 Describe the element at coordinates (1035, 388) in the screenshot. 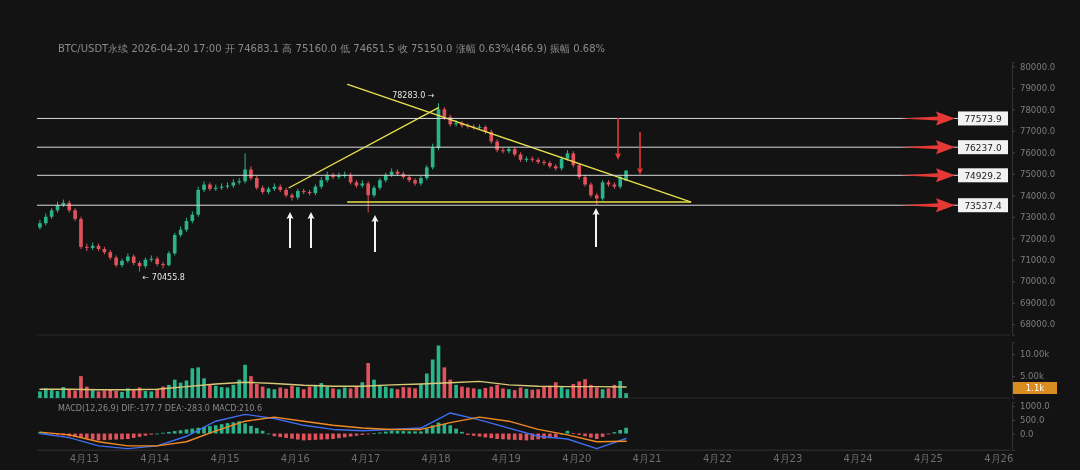

I see `text: 1.1k` at that location.